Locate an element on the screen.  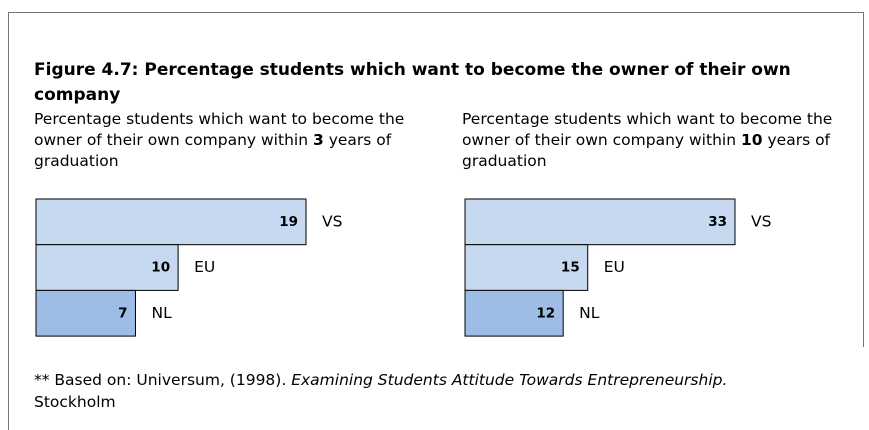
subtitle-emphasis: 3 is located at coordinates (318, 140).